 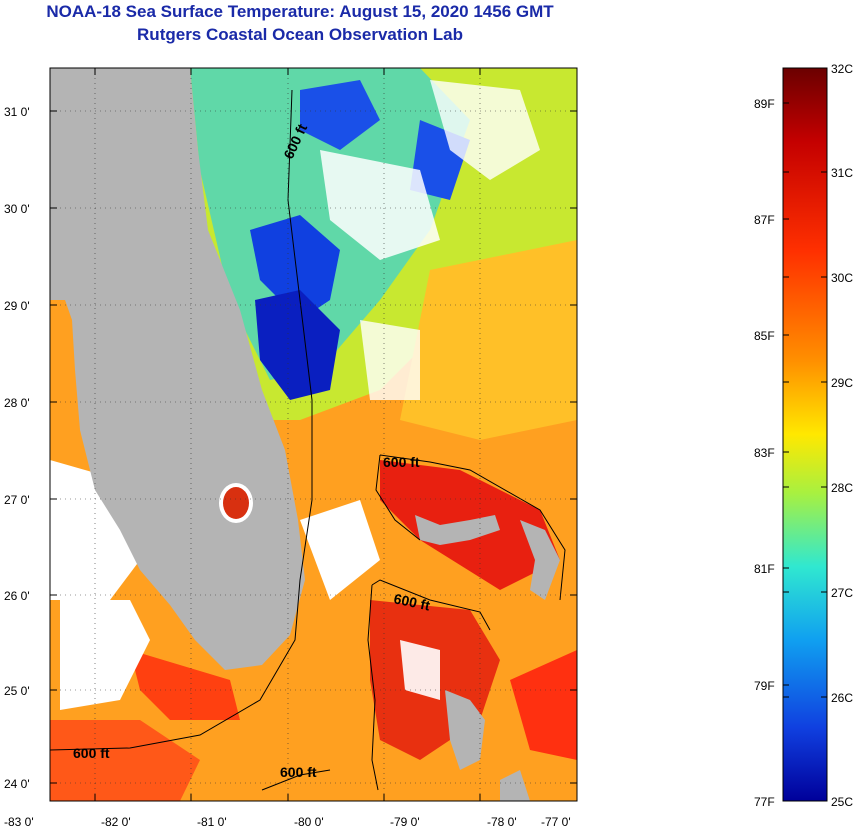 What do you see at coordinates (116, 822) in the screenshot?
I see `lon-label: -82 0'` at bounding box center [116, 822].